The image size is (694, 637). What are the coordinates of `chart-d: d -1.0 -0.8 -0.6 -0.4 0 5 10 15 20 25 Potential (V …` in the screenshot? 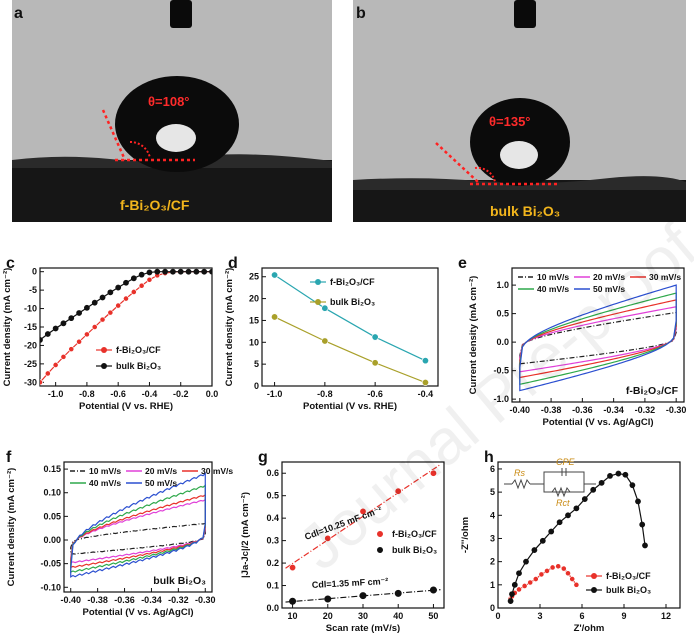 It's located at (331, 333).